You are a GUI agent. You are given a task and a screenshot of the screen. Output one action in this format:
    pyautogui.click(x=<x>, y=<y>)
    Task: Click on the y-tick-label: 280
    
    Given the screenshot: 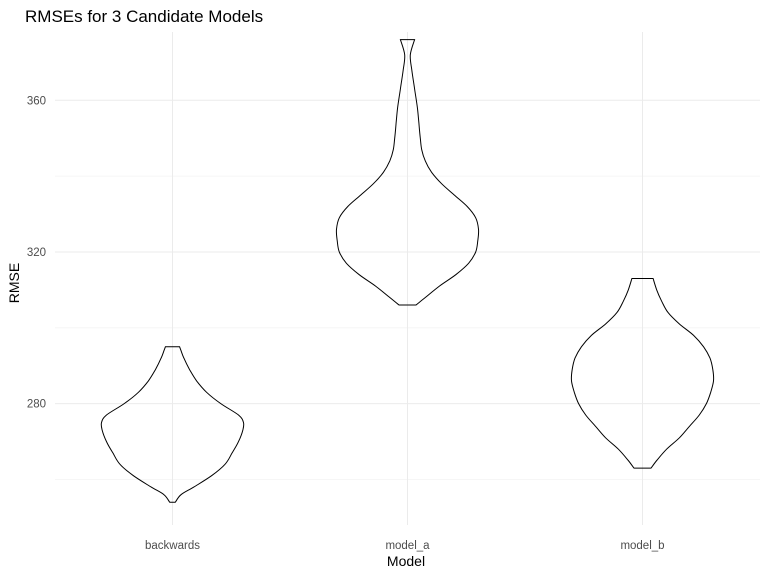 What is the action you would take?
    pyautogui.click(x=36, y=405)
    